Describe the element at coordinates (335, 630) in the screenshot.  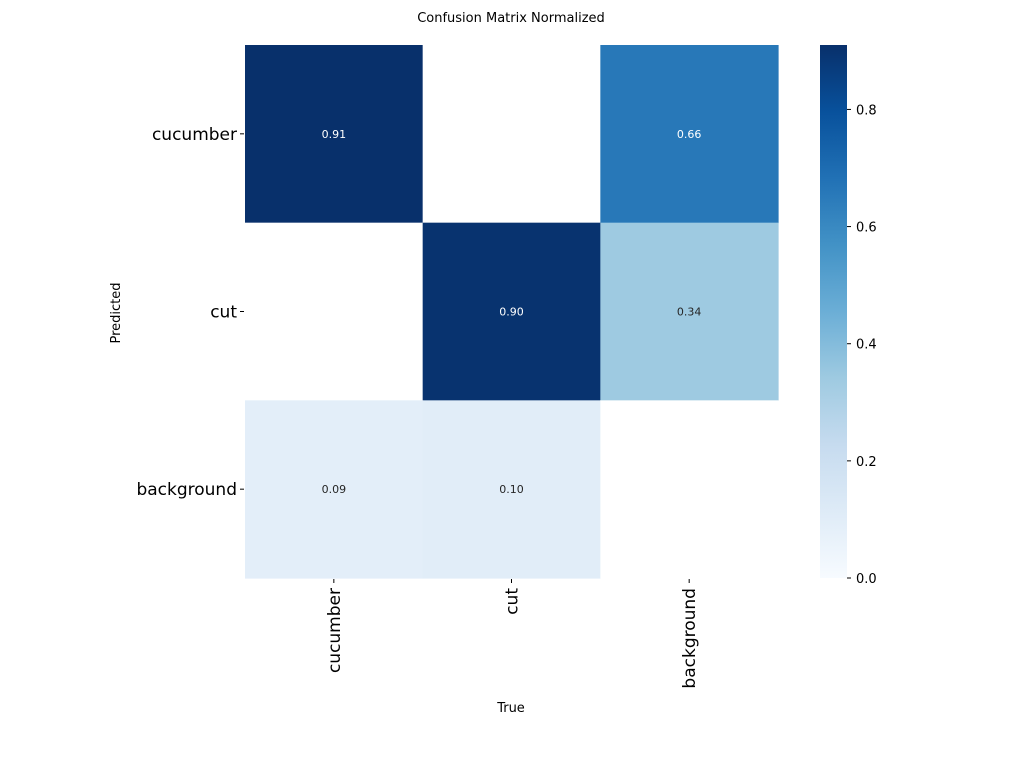
I see `x-tick-label: cucumber` at that location.